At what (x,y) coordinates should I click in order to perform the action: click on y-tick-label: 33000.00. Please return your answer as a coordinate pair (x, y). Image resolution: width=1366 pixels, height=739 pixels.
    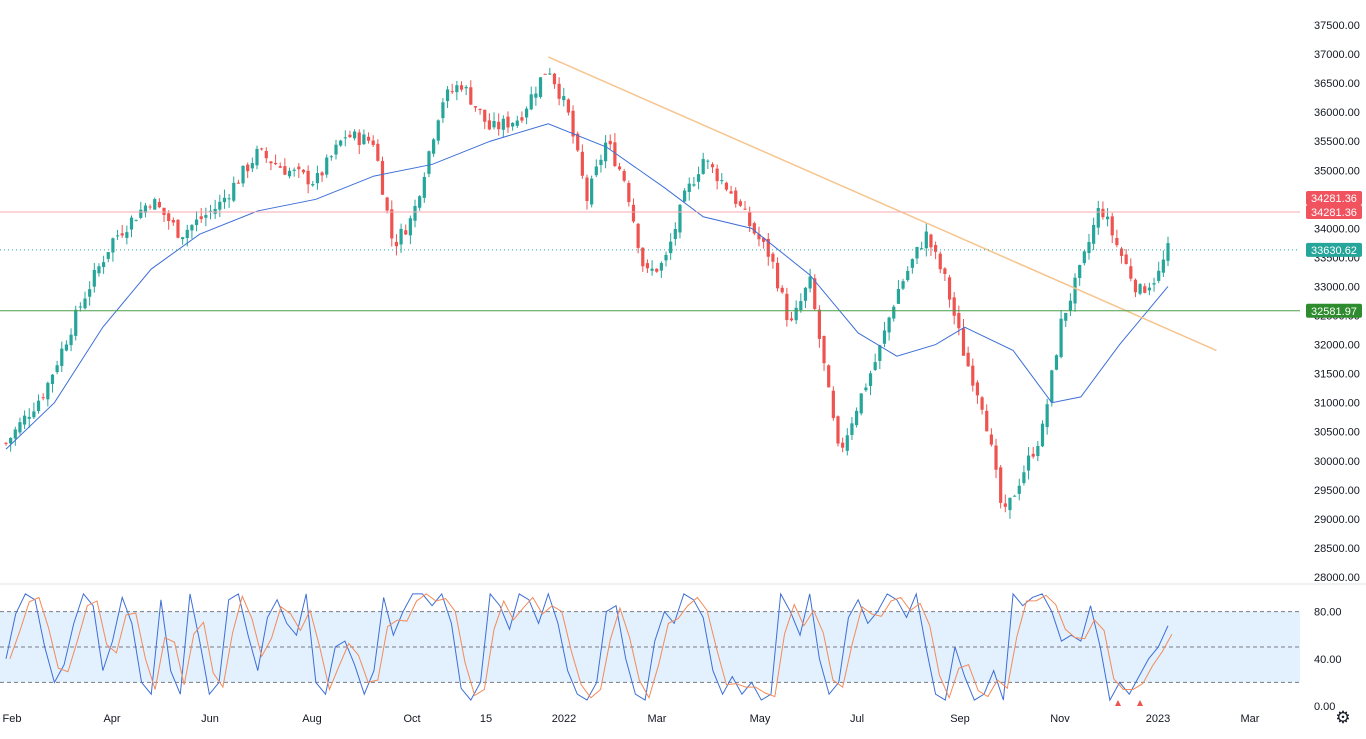
    Looking at the image, I should click on (1337, 287).